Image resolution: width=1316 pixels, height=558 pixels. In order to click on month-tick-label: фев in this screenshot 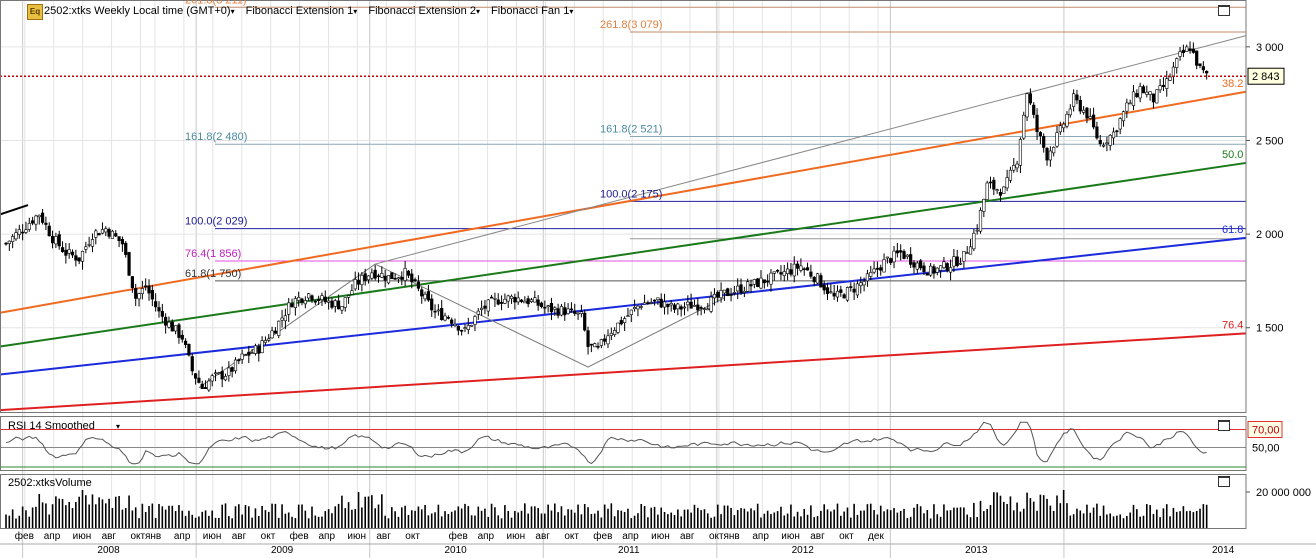, I will do `click(299, 536)`.